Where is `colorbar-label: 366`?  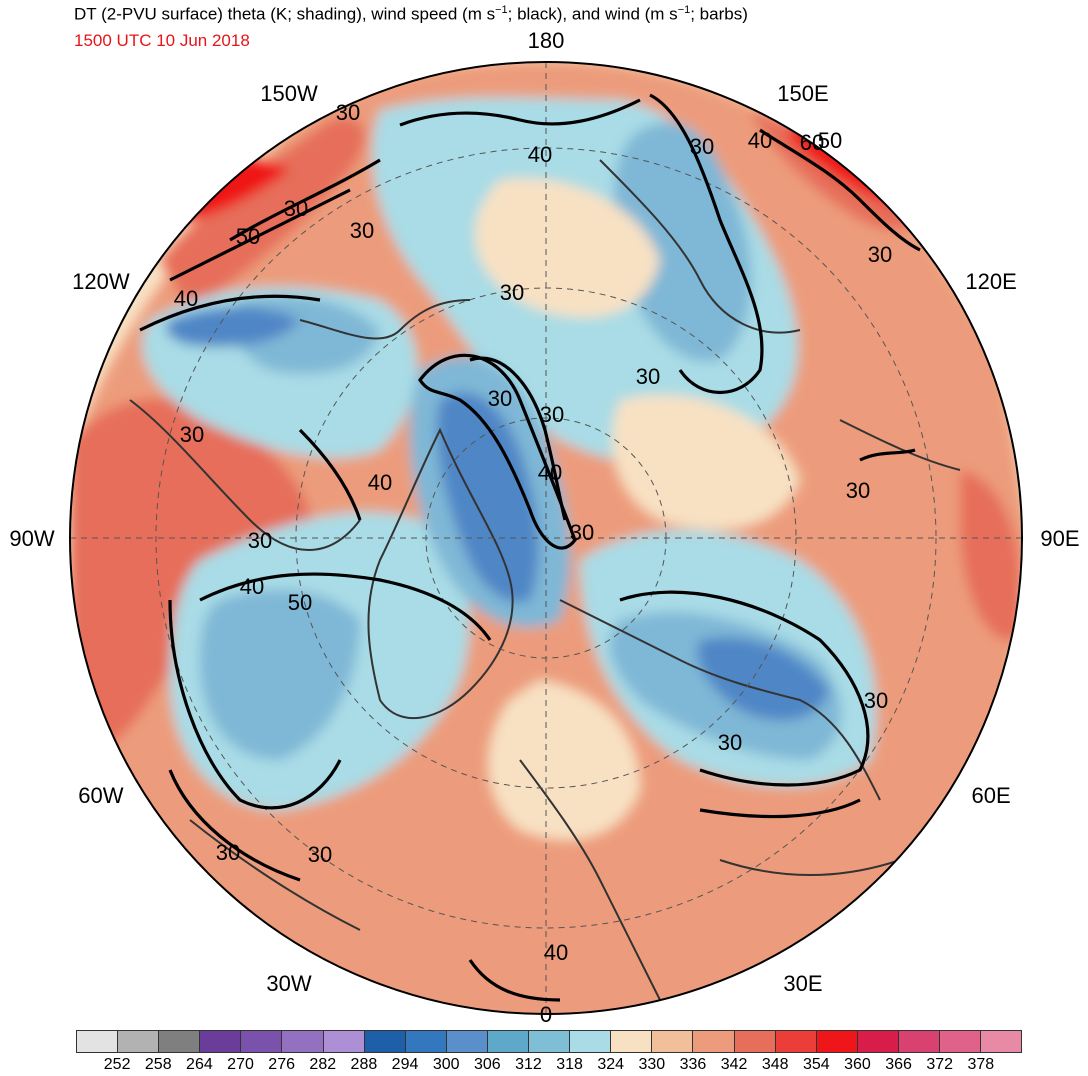
colorbar-label: 366 is located at coordinates (898, 1064).